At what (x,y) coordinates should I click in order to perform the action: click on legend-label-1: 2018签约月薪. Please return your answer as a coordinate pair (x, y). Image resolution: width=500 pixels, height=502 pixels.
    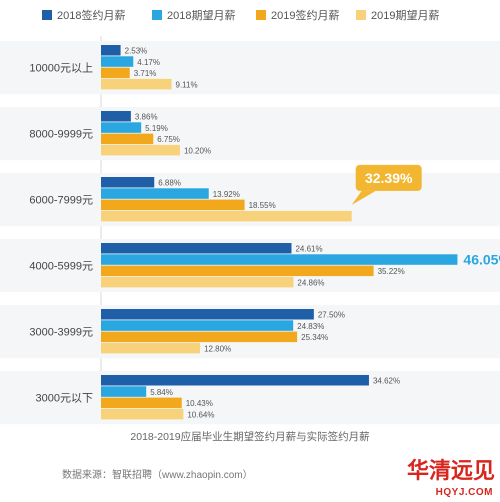
    Looking at the image, I should click on (91, 15).